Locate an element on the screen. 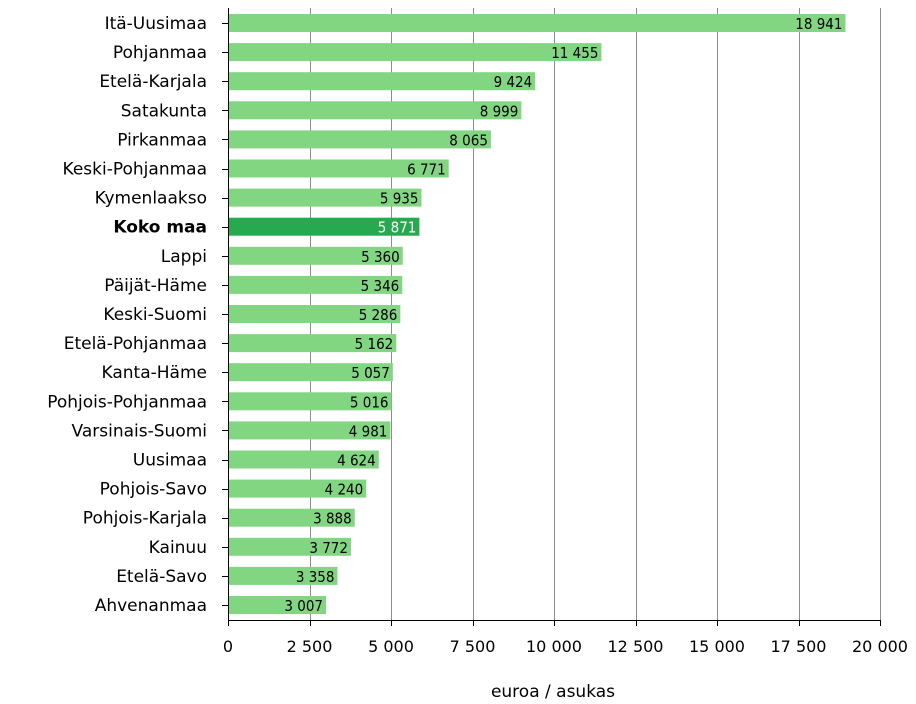 Image resolution: width=916 pixels, height=704 pixels. value-label: 5 016 is located at coordinates (369, 402).